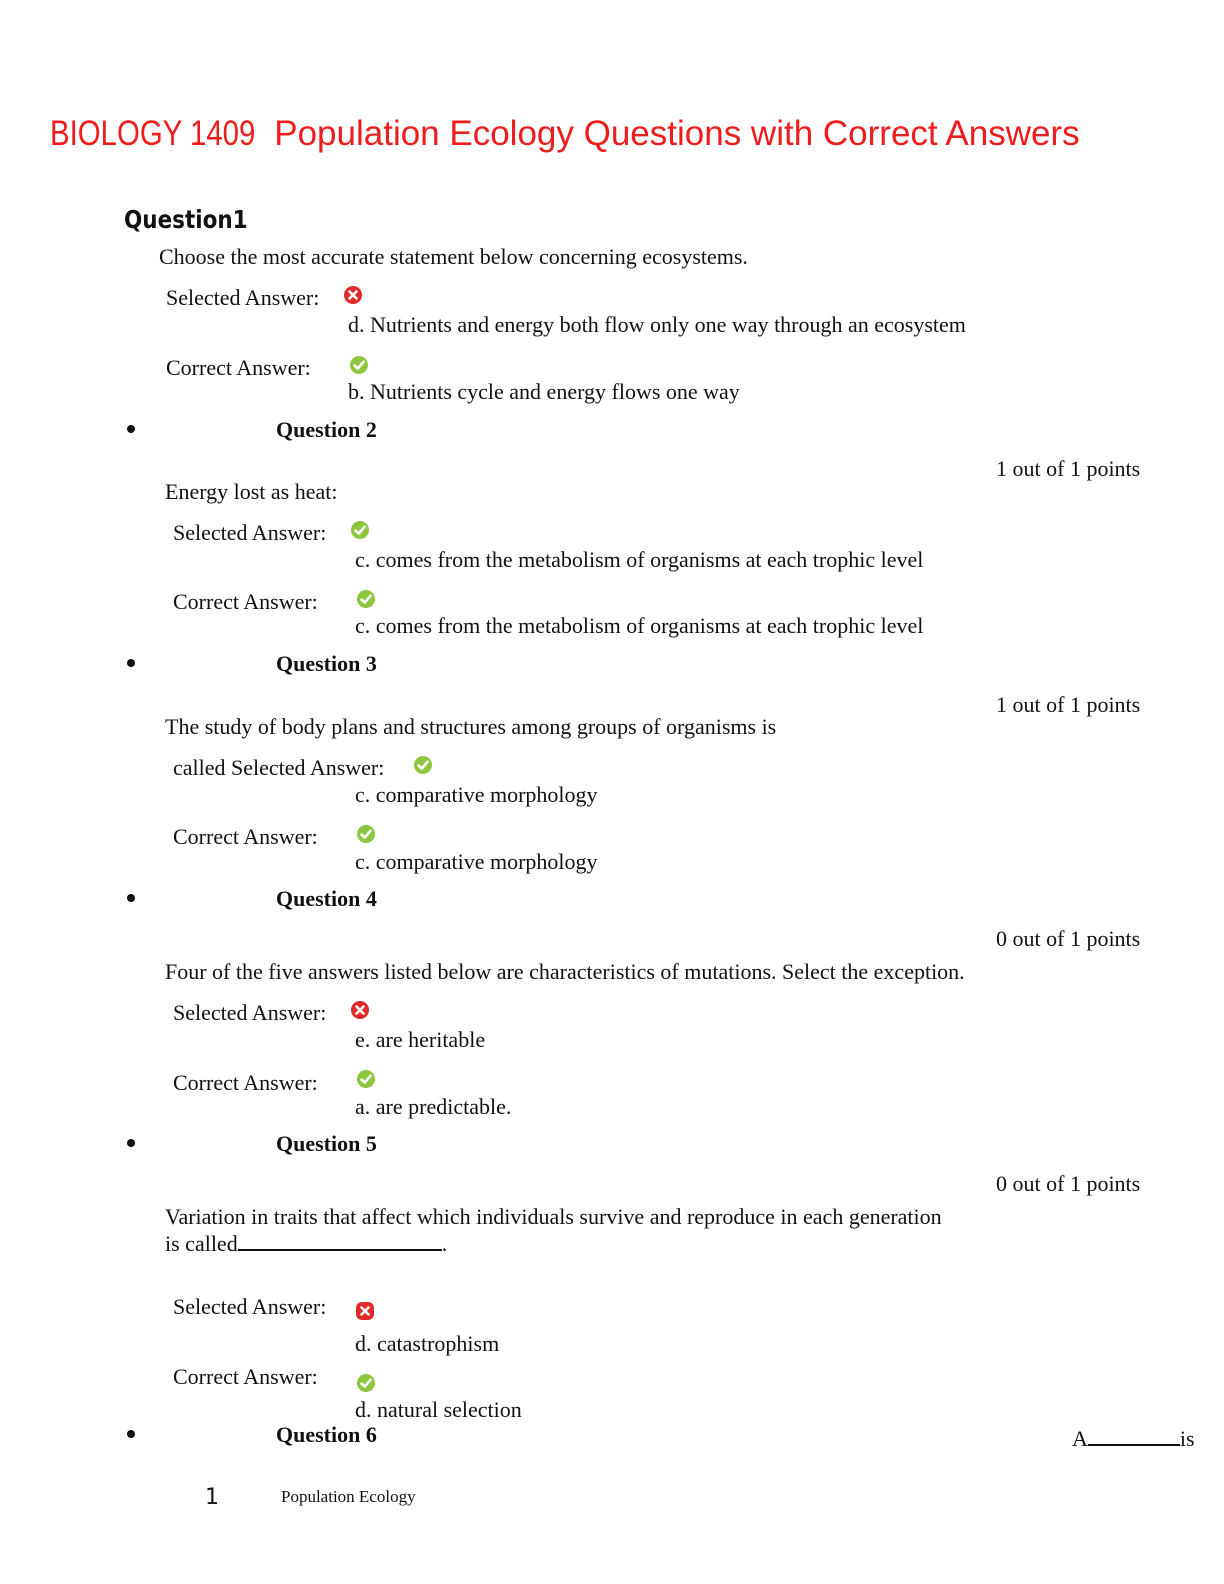 This screenshot has height=1584, width=1224. What do you see at coordinates (1068, 468) in the screenshot?
I see `question-2-points: 1 out of 1 points` at bounding box center [1068, 468].